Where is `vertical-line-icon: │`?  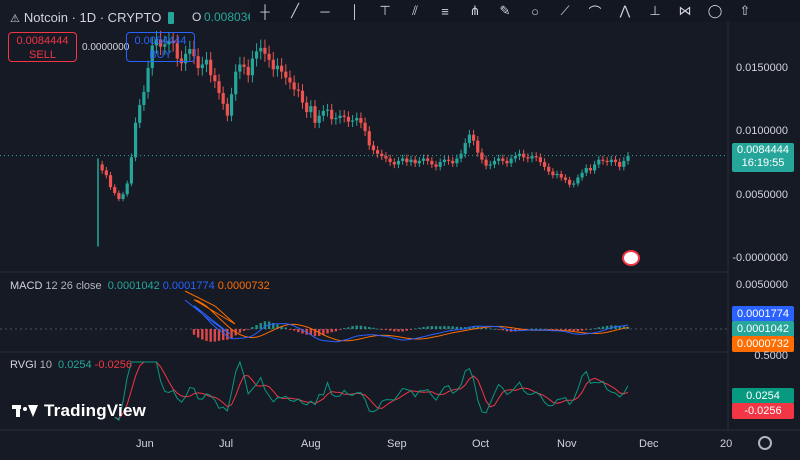
vertical-line-icon: │ is located at coordinates (355, 11).